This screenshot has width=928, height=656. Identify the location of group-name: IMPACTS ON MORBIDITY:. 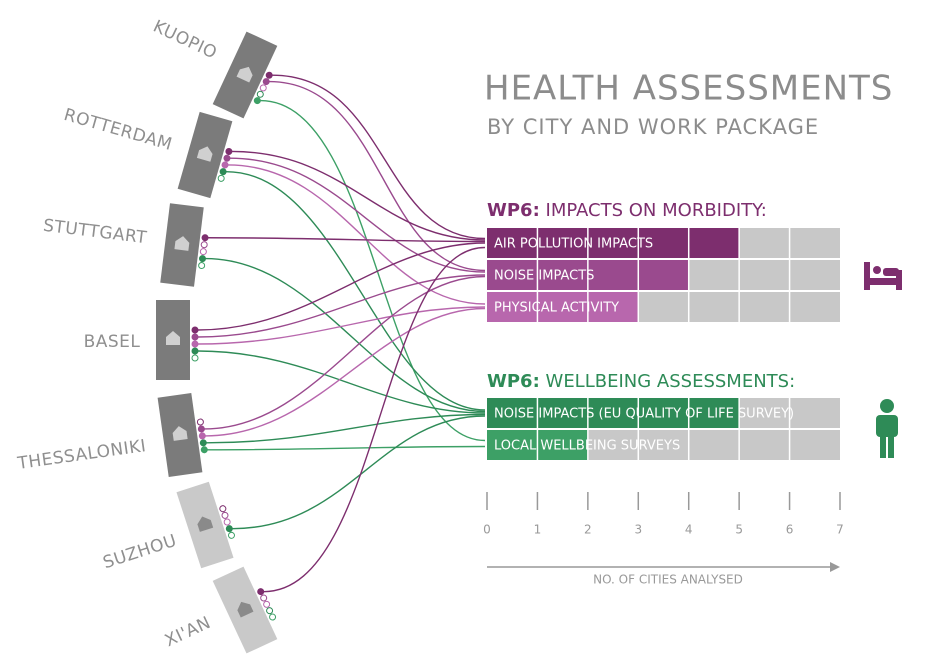
(656, 210).